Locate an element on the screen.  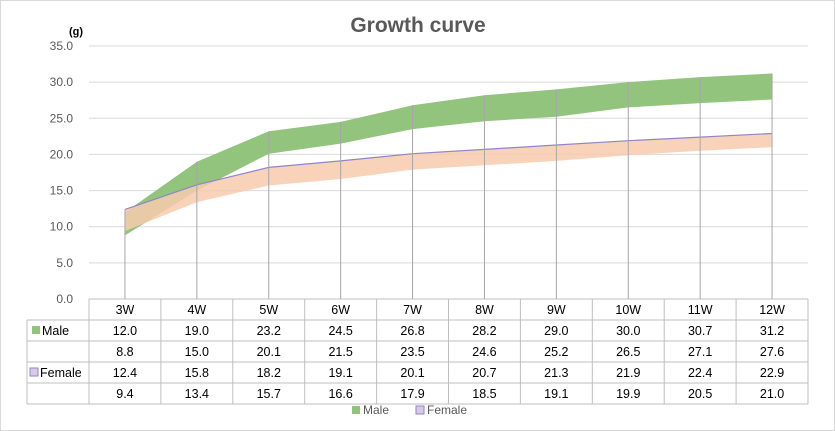
y-tick-label: 30.0 is located at coordinates (62, 82).